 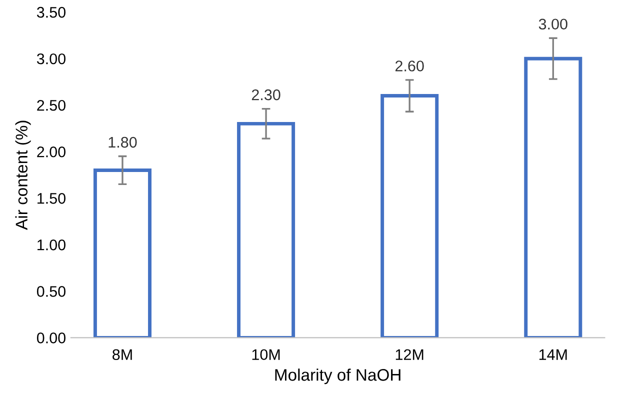 I want to click on y-tick-label: 1.00, so click(x=52, y=245).